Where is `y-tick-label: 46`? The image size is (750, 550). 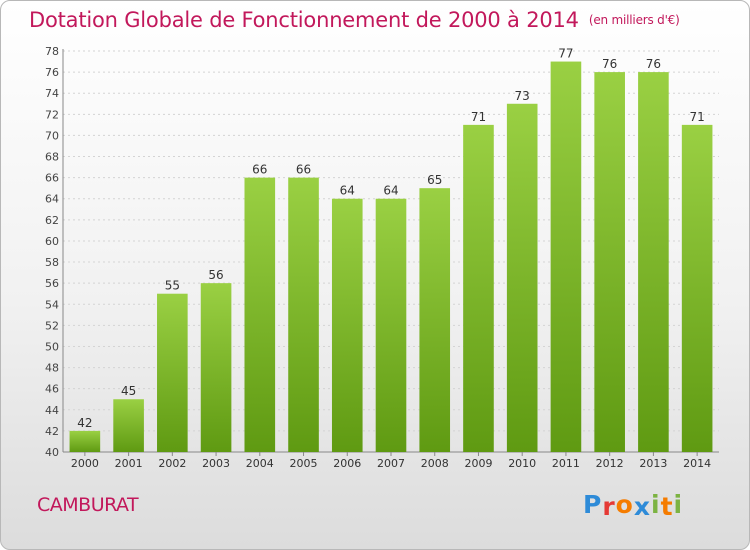 y-tick-label: 46 is located at coordinates (52, 389).